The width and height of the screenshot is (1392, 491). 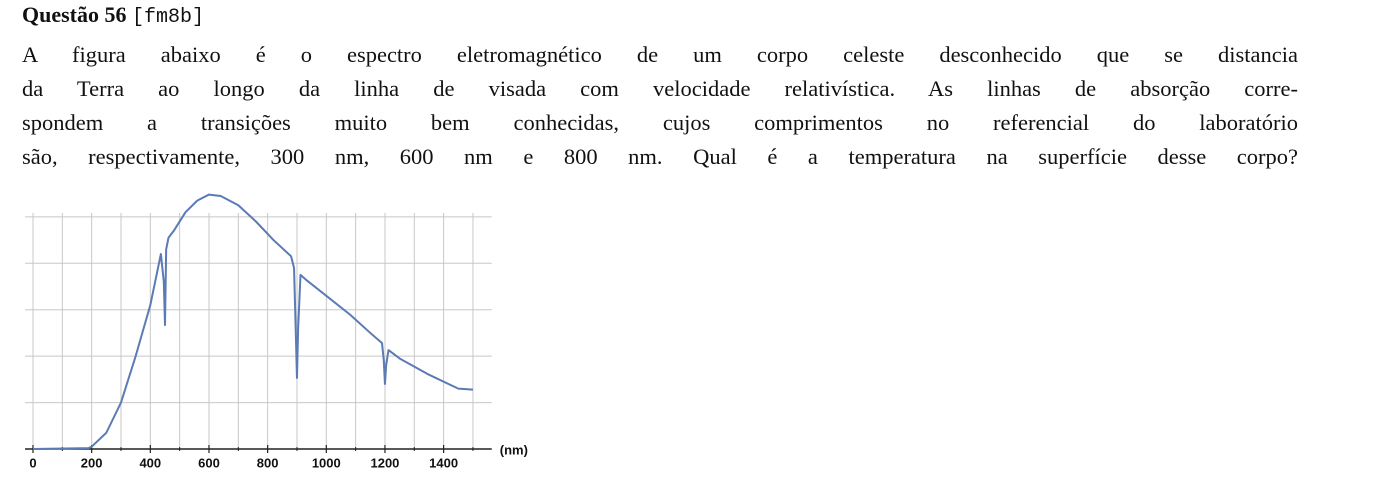 I want to click on x-tick-label: 600, so click(x=209, y=462).